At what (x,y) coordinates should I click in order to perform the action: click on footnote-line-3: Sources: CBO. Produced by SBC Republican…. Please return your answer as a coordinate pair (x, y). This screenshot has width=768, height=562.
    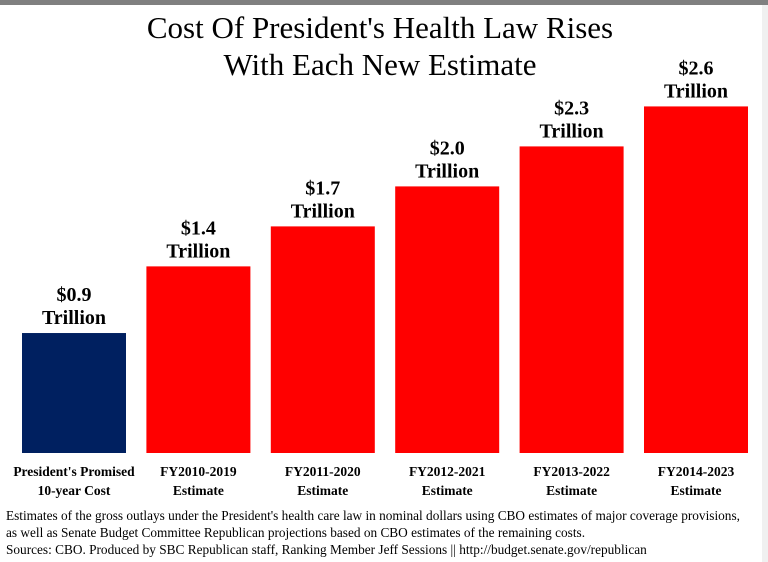
    Looking at the image, I should click on (326, 549).